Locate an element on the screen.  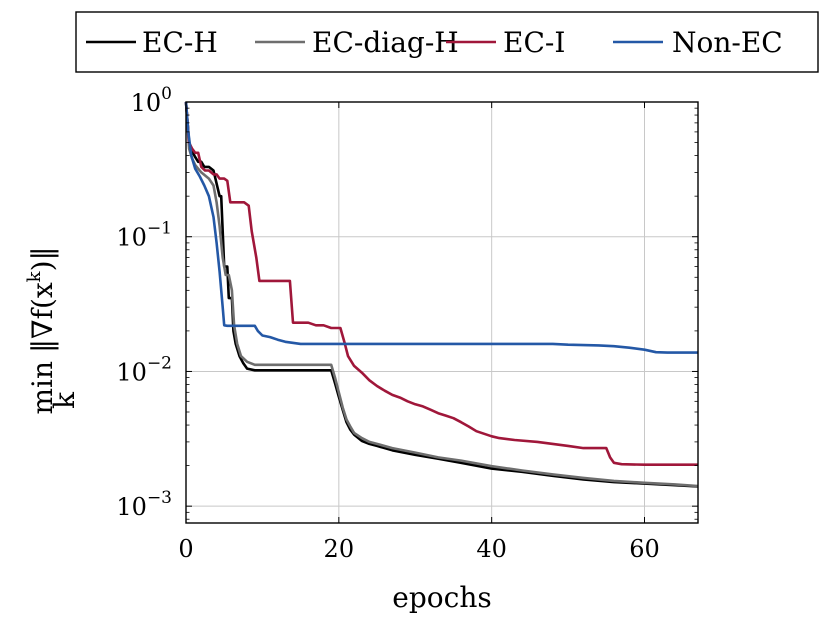
y-axis-label: min‖∇f(xk)‖k is located at coordinates (52, 330).